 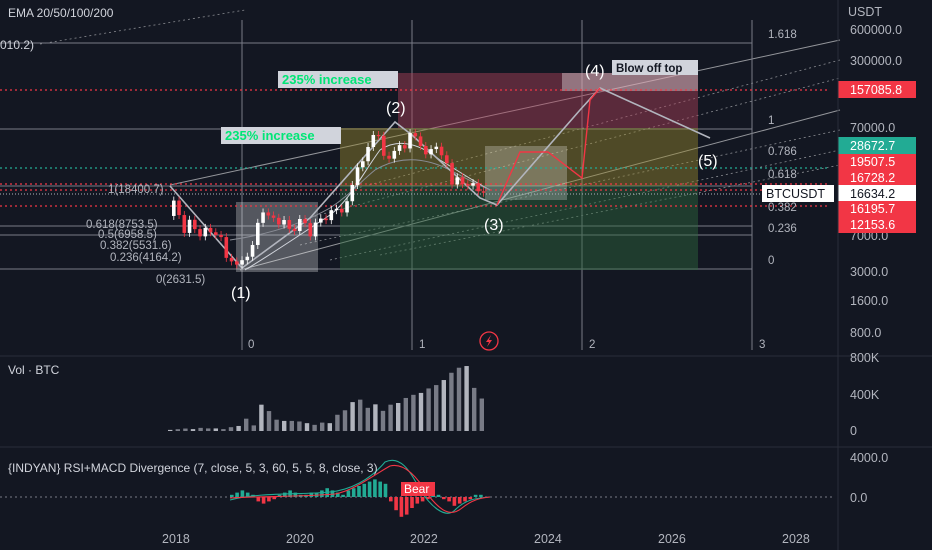 I want to click on wave-label-1: (1), so click(x=241, y=293).